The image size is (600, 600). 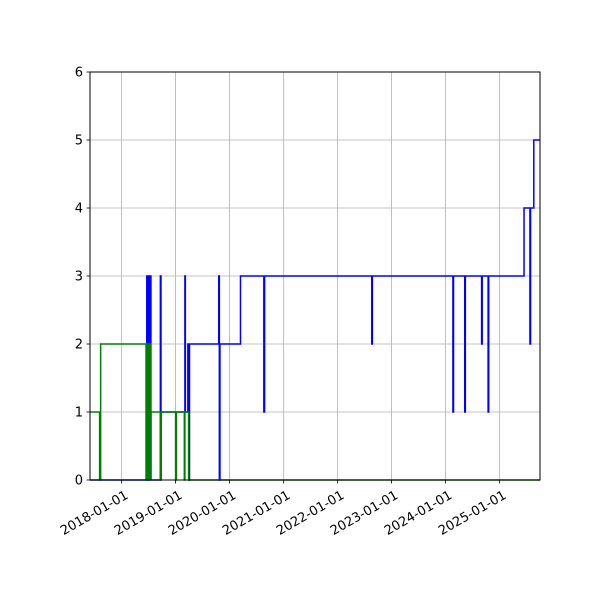 I want to click on y-tick-label: 6, so click(x=79, y=73).